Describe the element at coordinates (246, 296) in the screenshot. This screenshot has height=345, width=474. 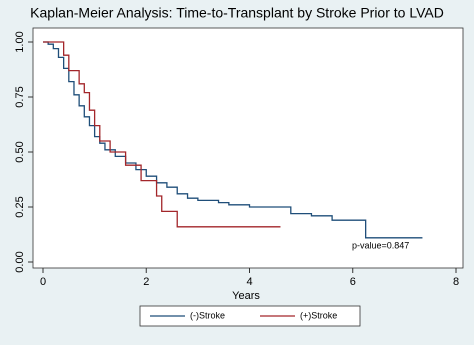
I see `x-axis-label: Years` at that location.